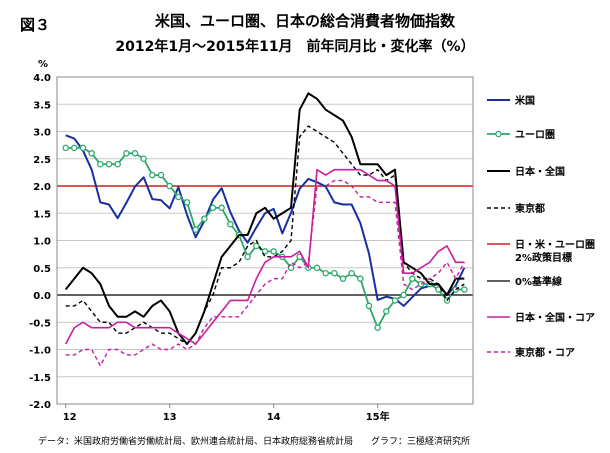 The height and width of the screenshot is (453, 610). What do you see at coordinates (535, 135) in the screenshot?
I see `legend-label: ユーロ圏` at bounding box center [535, 135].